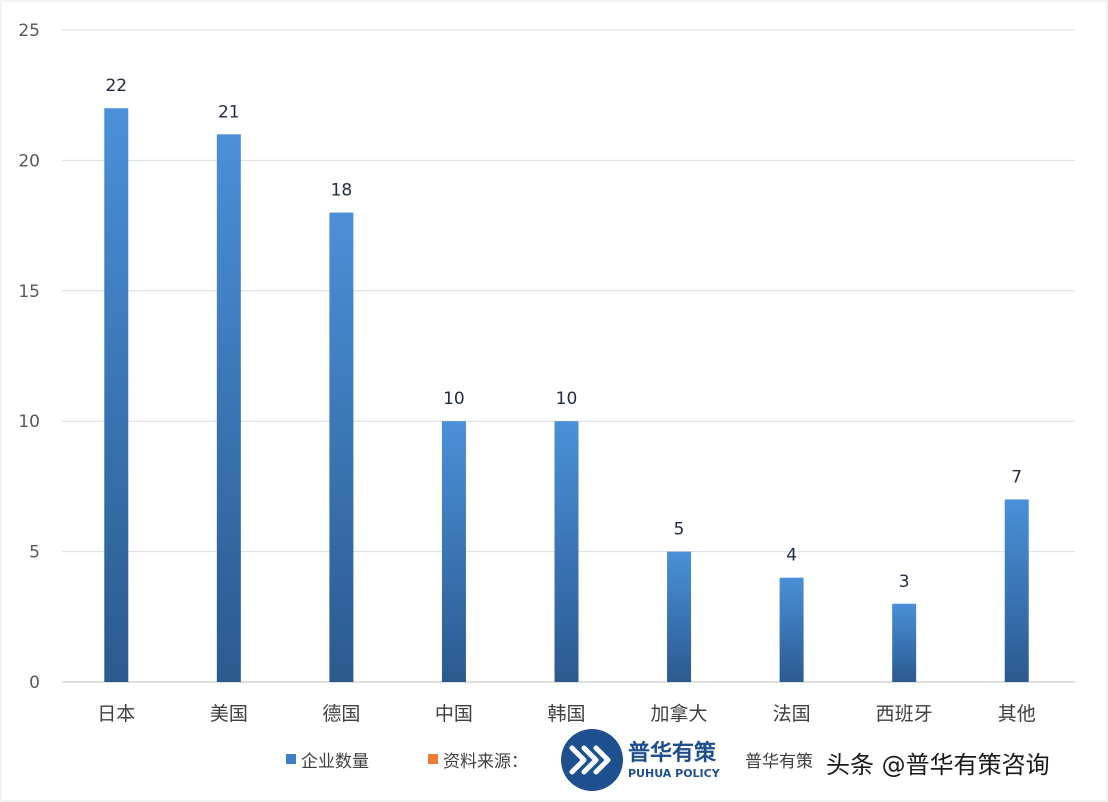 Image resolution: width=1108 pixels, height=802 pixels. I want to click on y-tick-label: 5, so click(34, 553).